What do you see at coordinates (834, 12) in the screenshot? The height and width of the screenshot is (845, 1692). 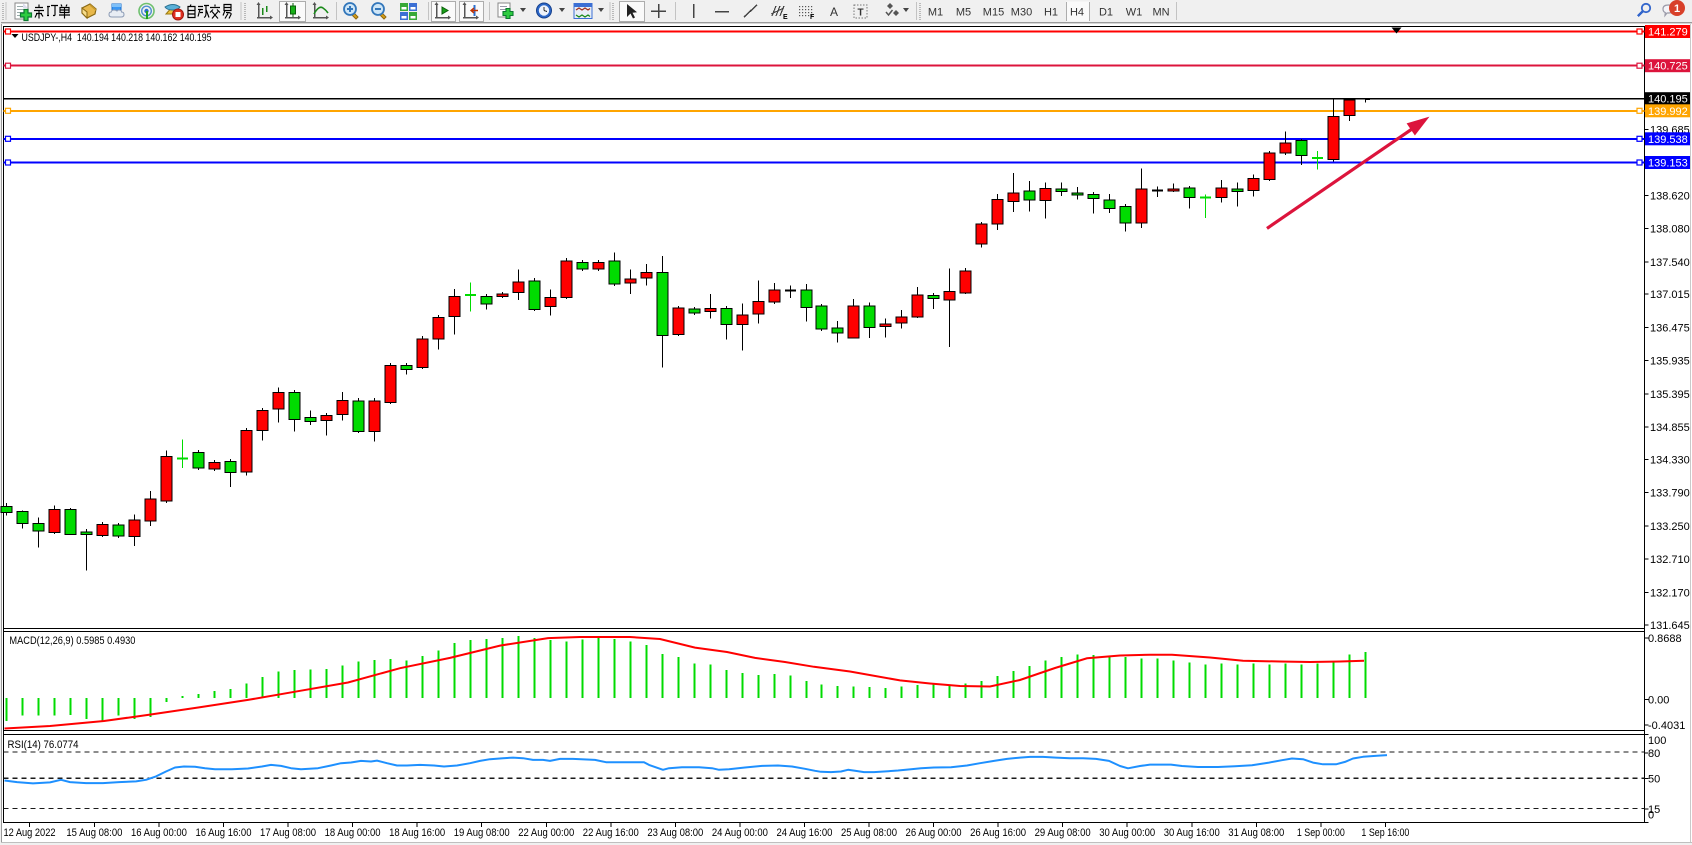 I see `svg-text: A` at bounding box center [834, 12].